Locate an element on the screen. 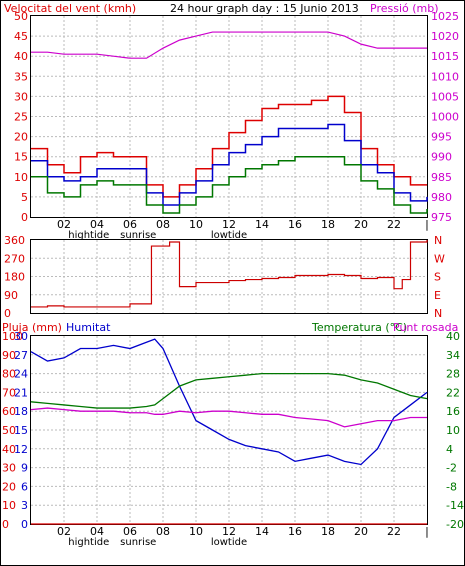 The height and width of the screenshot is (566, 465). temperature-tick-label: -14 is located at coordinates (455, 505).